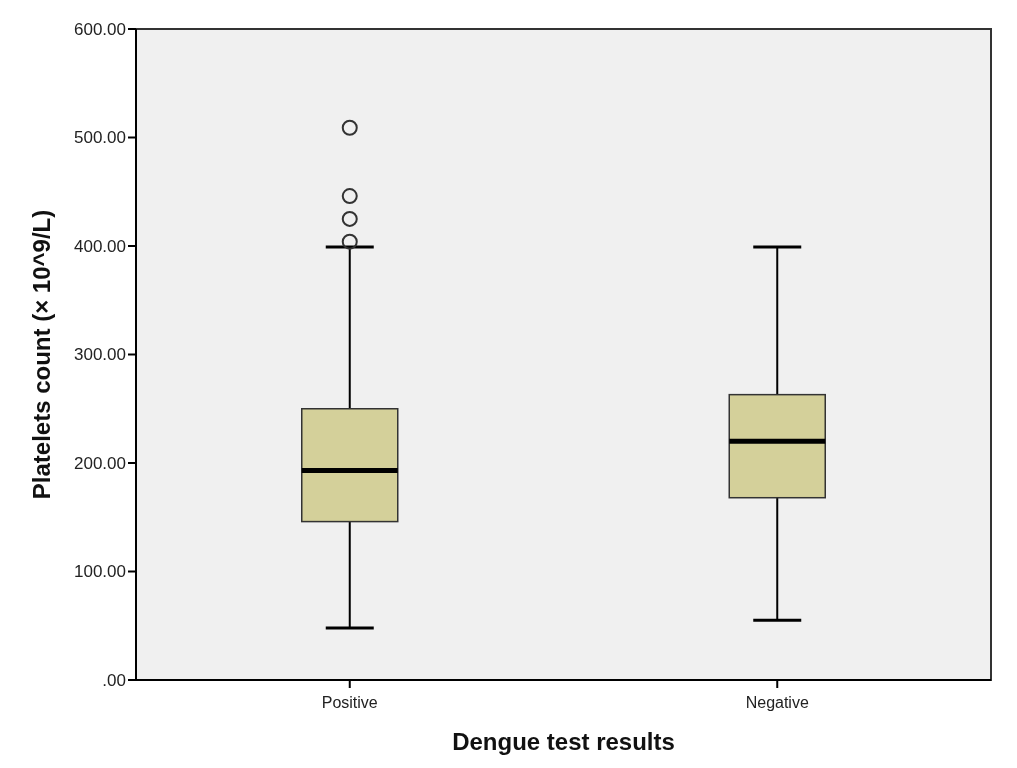 The image size is (1017, 768). I want to click on x-tick-label: Positive, so click(349, 702).